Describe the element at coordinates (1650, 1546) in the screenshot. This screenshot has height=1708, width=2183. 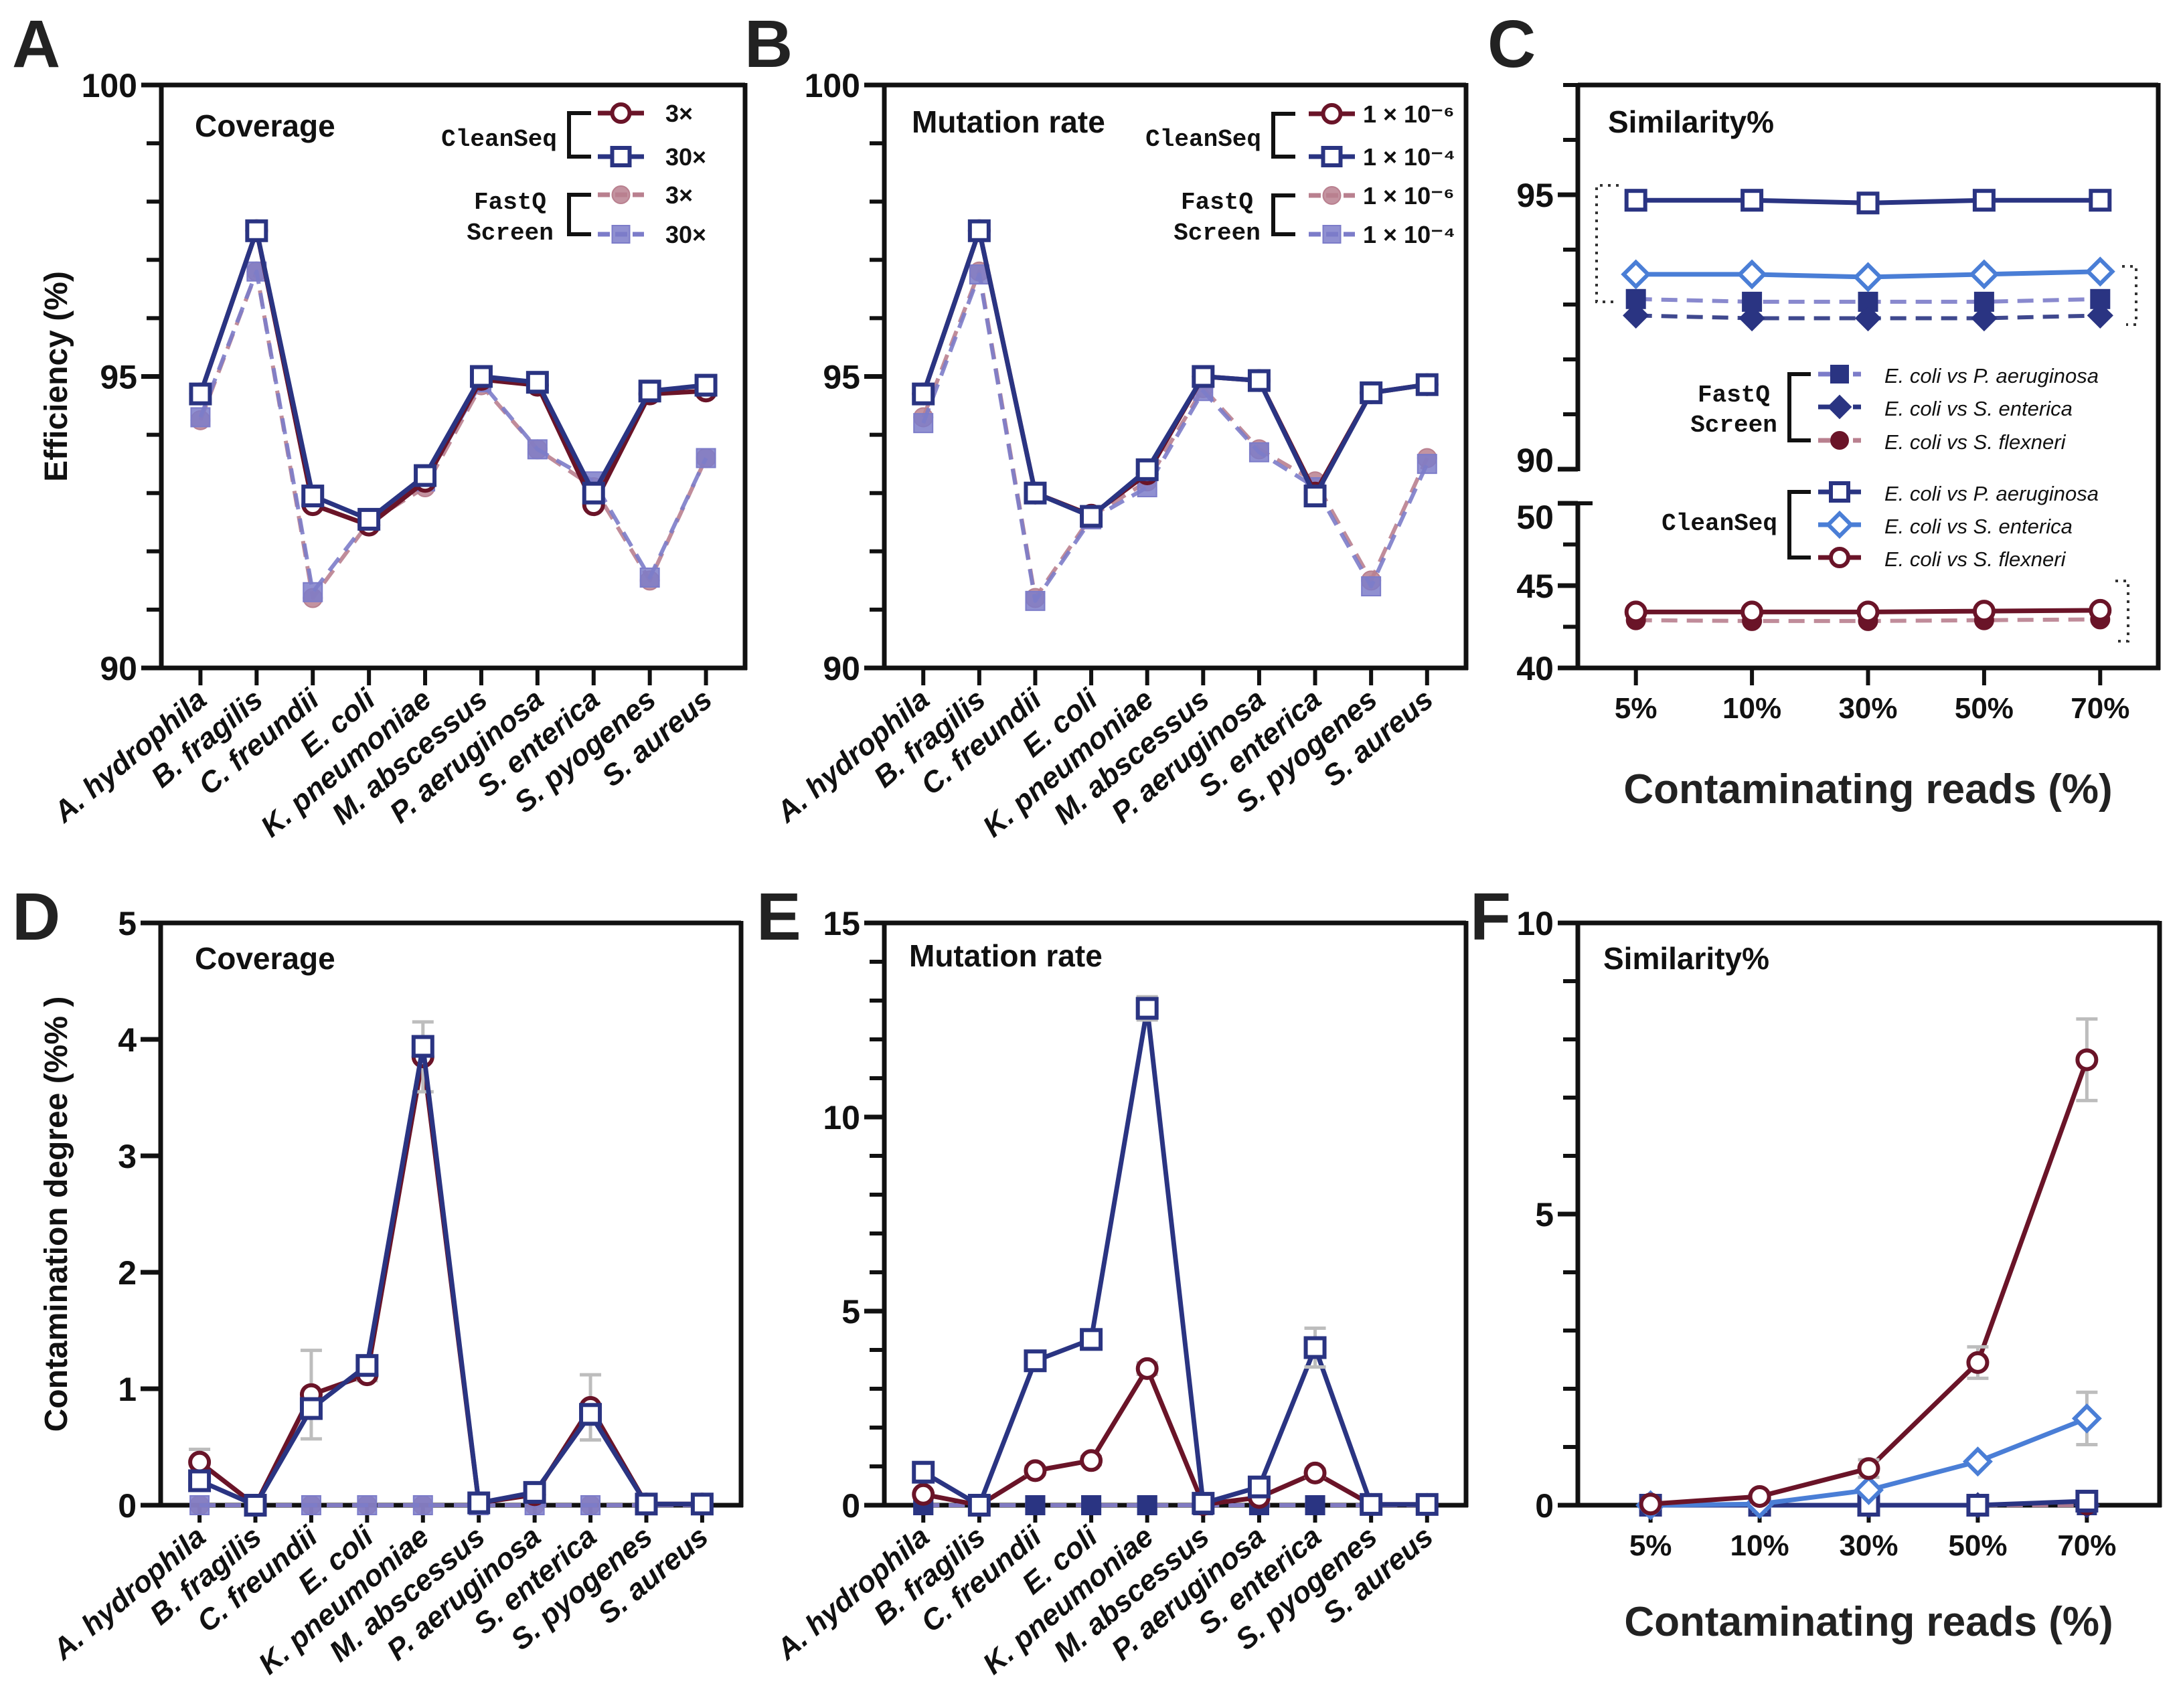
I see `x-tick-label: 5%` at that location.